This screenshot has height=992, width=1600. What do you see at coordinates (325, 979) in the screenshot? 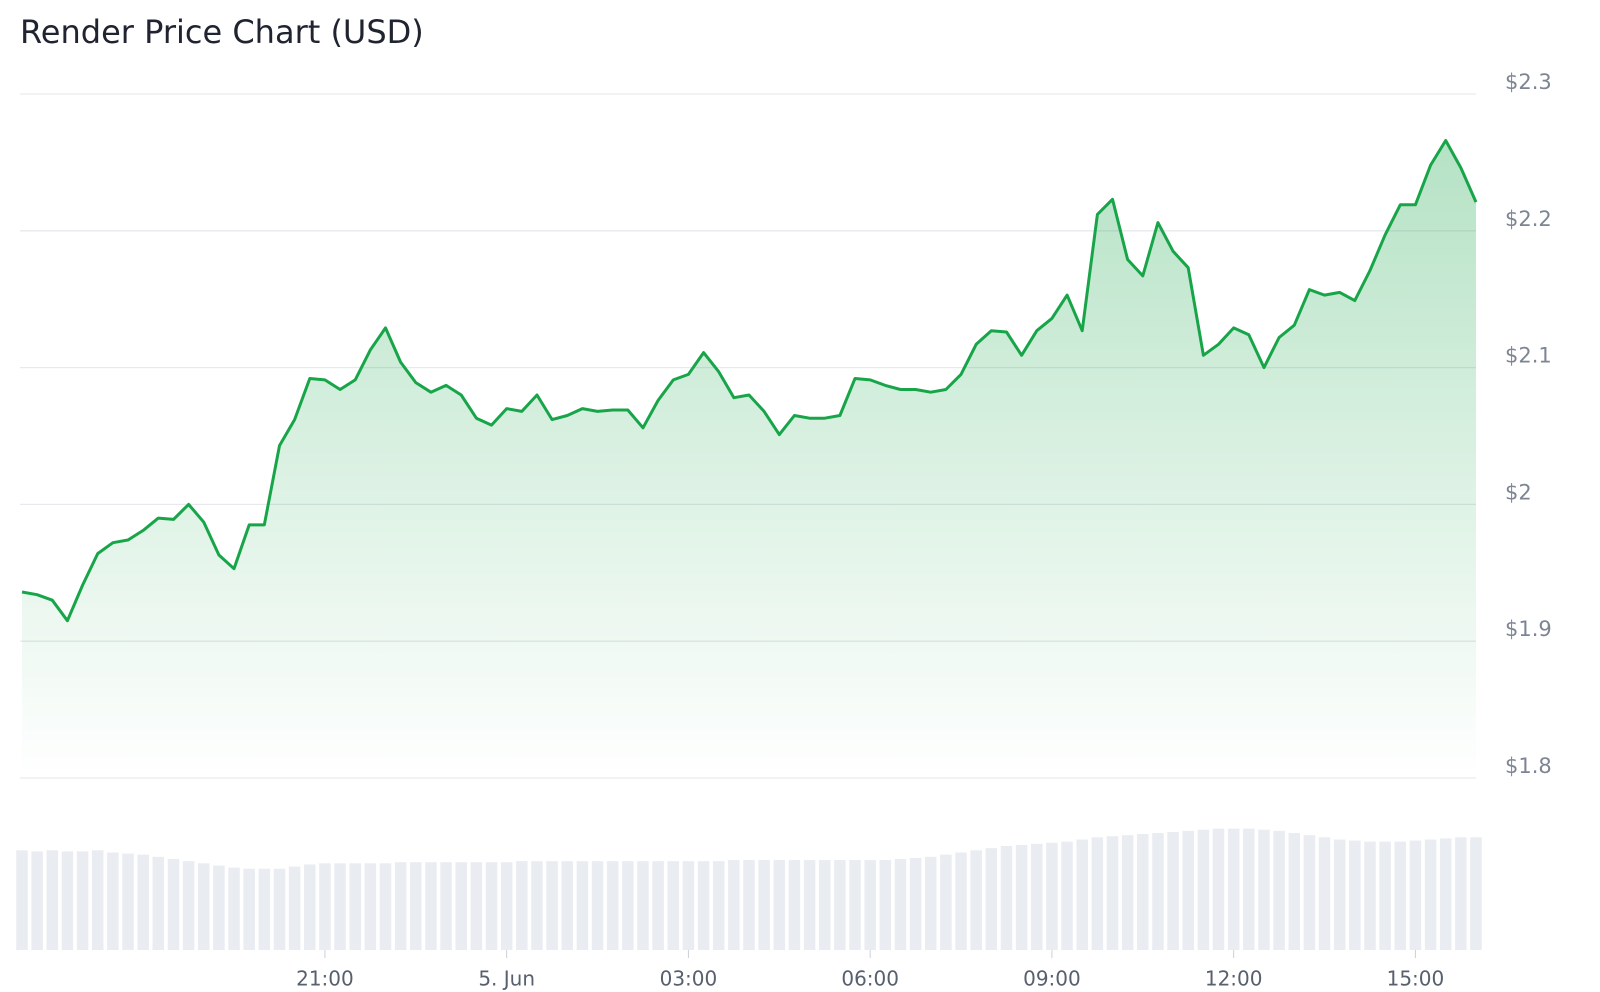
I see `x-tick-label: 21:00` at bounding box center [325, 979].